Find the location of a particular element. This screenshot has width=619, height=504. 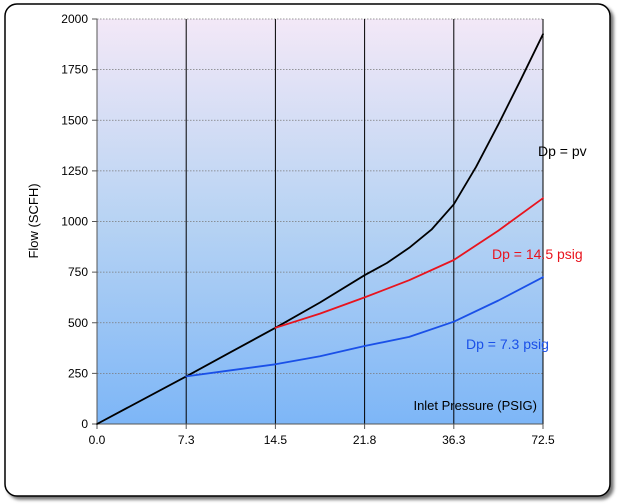

y-tick-label: 750 is located at coordinates (78, 272).